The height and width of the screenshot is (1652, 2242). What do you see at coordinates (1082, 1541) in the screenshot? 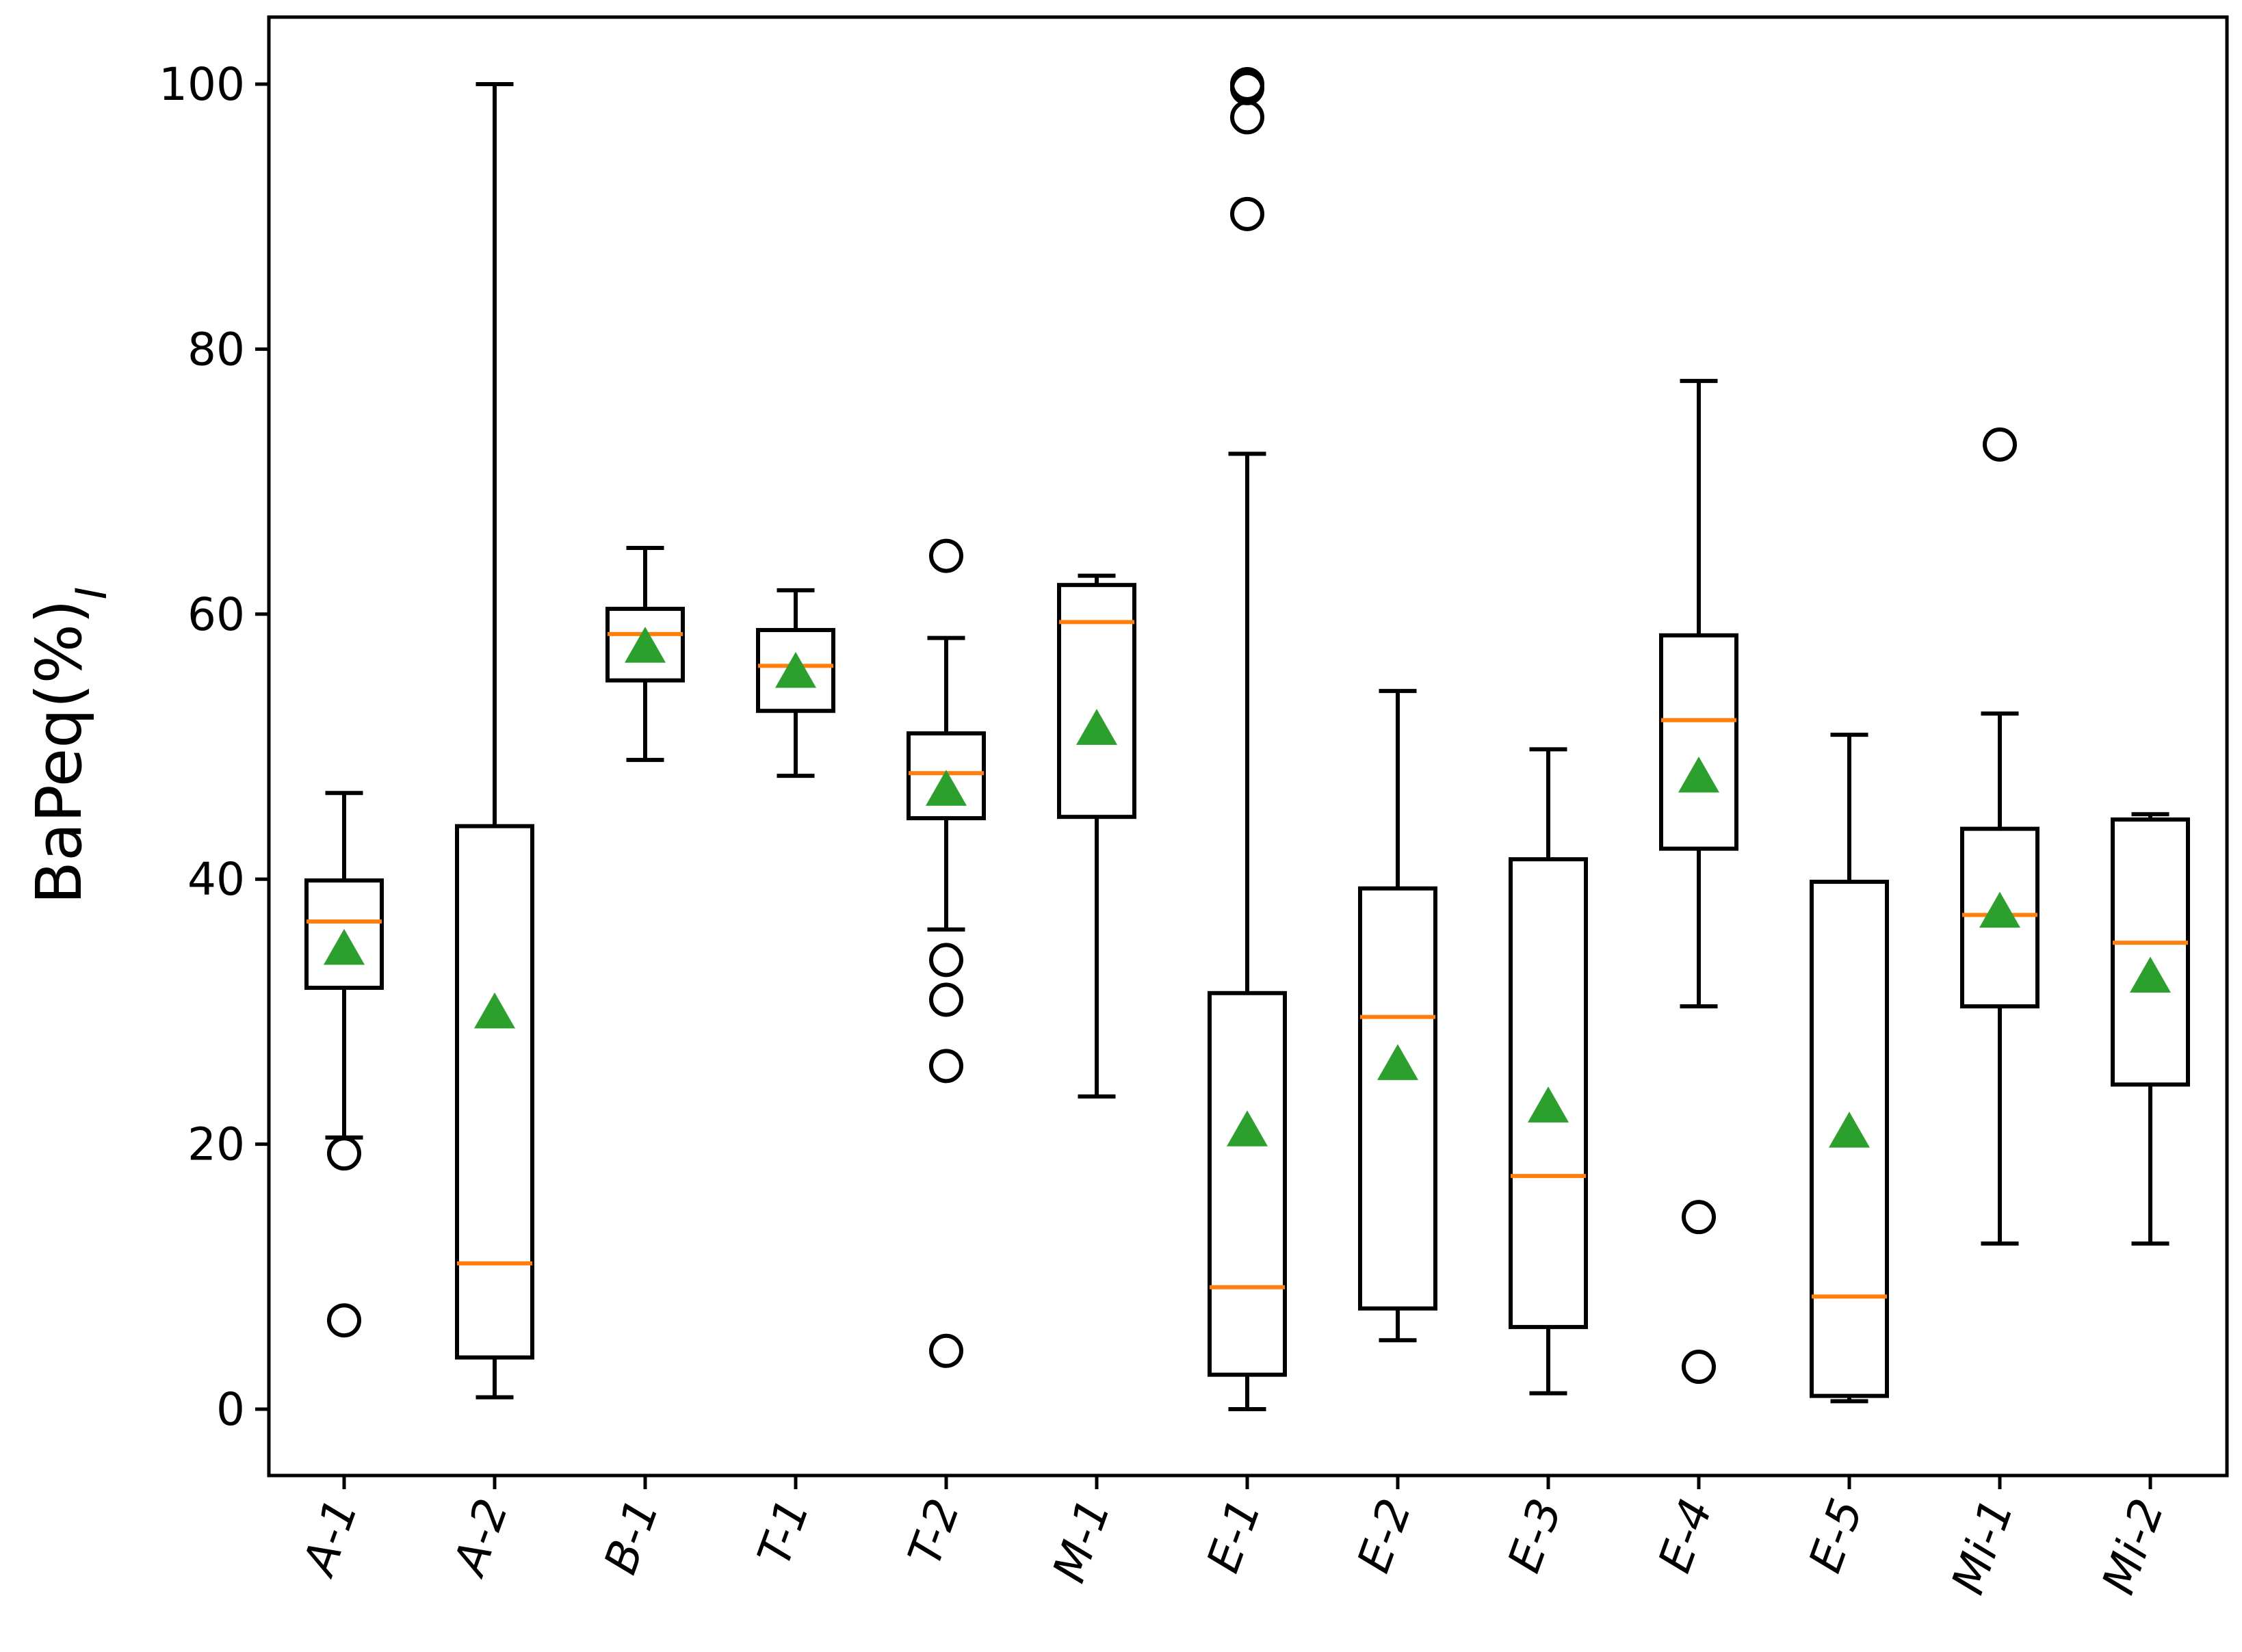
I see `x-tick-label-m-1: M-1` at bounding box center [1082, 1541].